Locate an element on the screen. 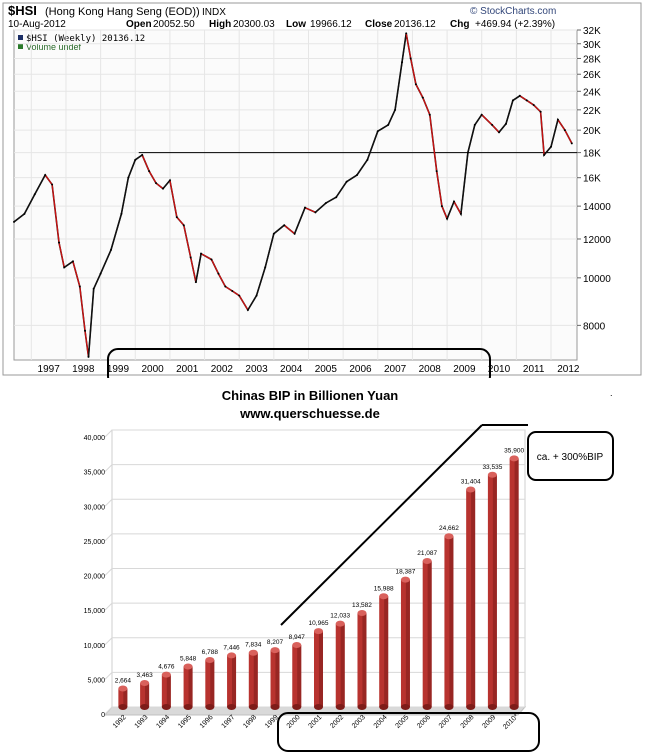 The image size is (649, 755). gdp-bar-value-label: 21,087 is located at coordinates (427, 553).